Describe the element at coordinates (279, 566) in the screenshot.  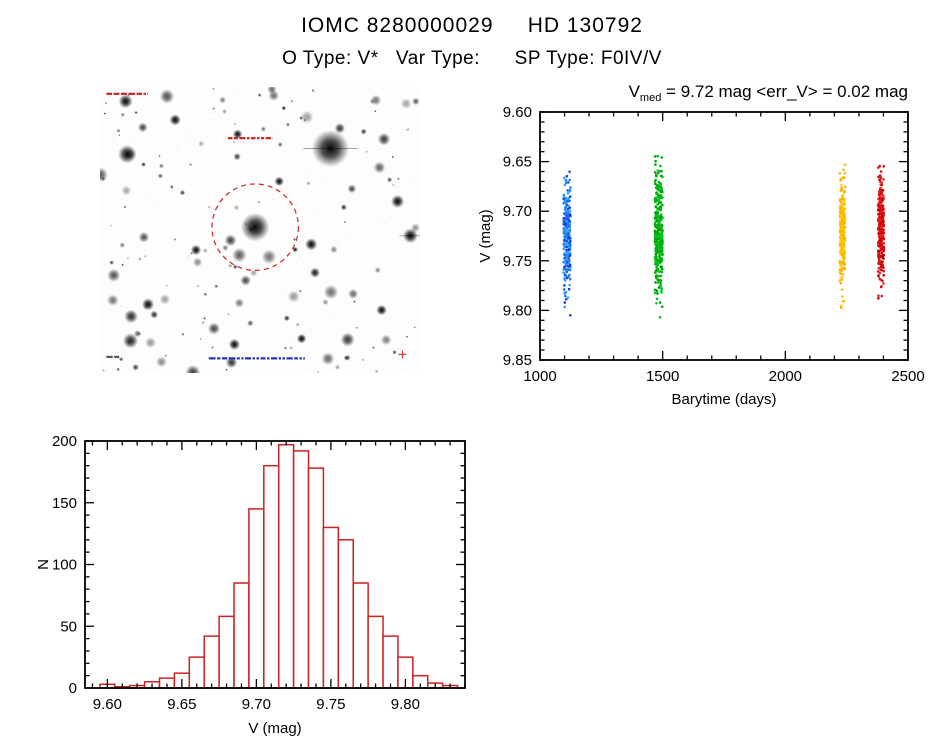
I see `histogram-bars` at that location.